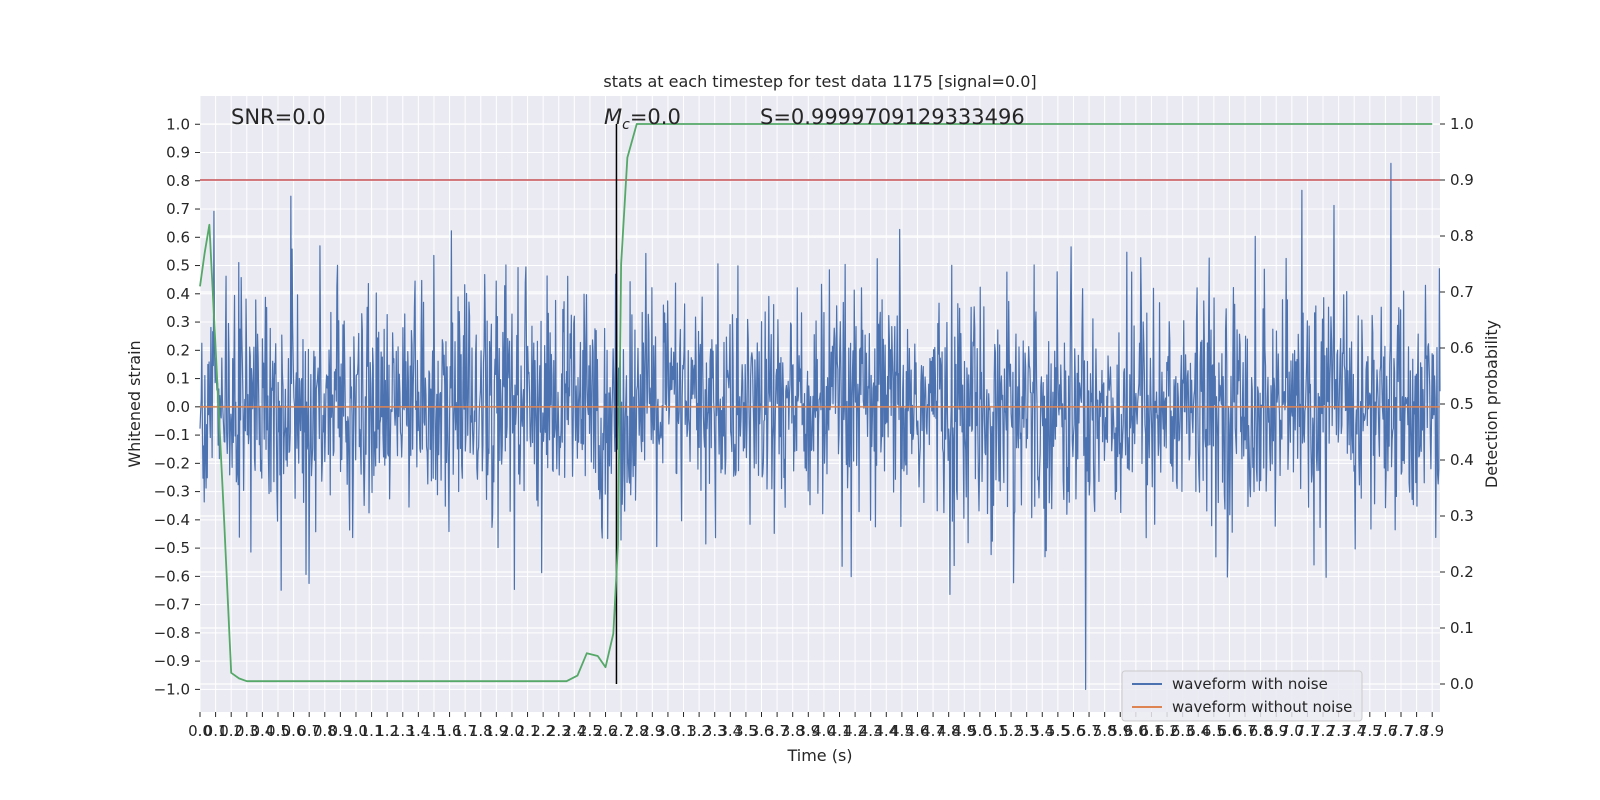 The width and height of the screenshot is (1600, 800). Describe the element at coordinates (1245, 731) in the screenshot. I see `x-tick-label-67: 6.7` at that location.